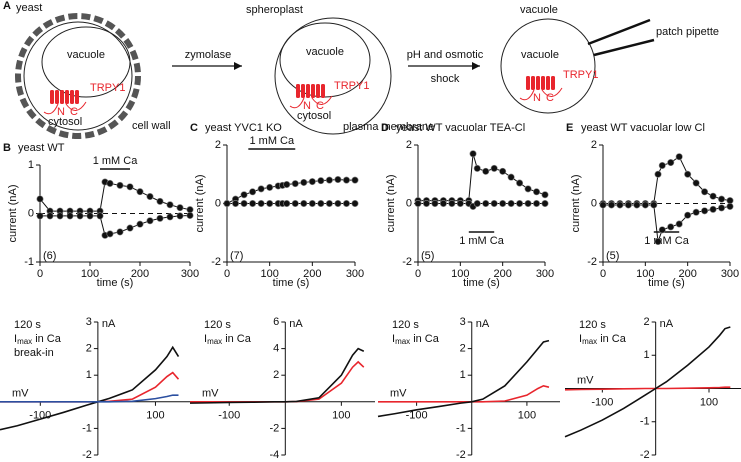 This screenshot has height=462, width=741. I want to click on cell-title: yeast, so click(29, 8).